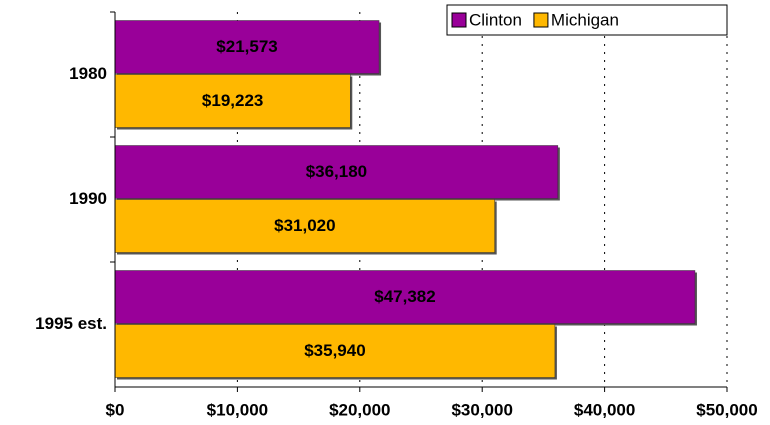 The width and height of the screenshot is (770, 425). I want to click on x-tick-label: $0, so click(115, 409).